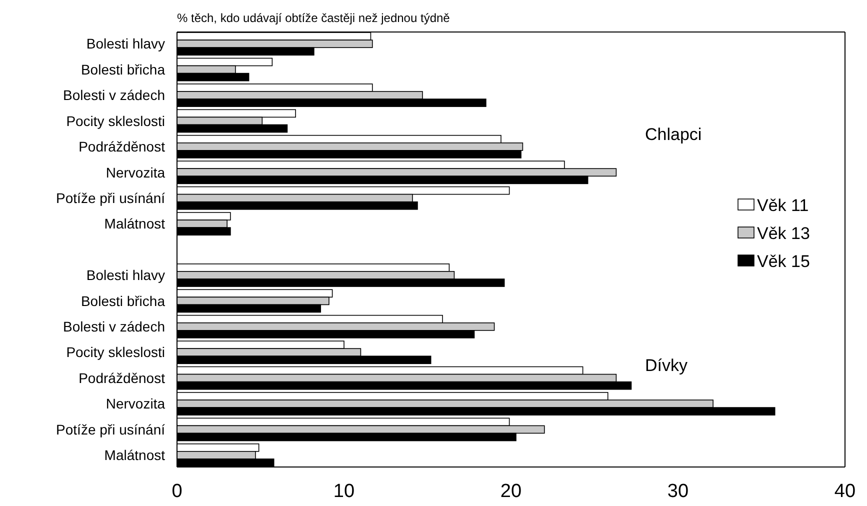 The width and height of the screenshot is (867, 506). What do you see at coordinates (783, 261) in the screenshot?
I see `legend-label: Věk 15` at bounding box center [783, 261].